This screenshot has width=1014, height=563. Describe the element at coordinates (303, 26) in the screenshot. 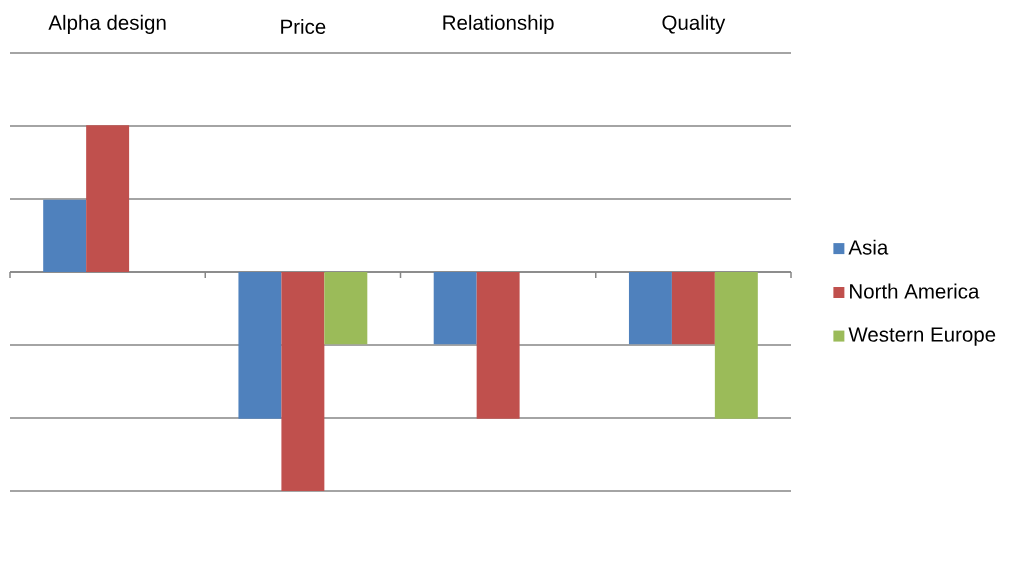

I see `x-tick-label: Price` at that location.